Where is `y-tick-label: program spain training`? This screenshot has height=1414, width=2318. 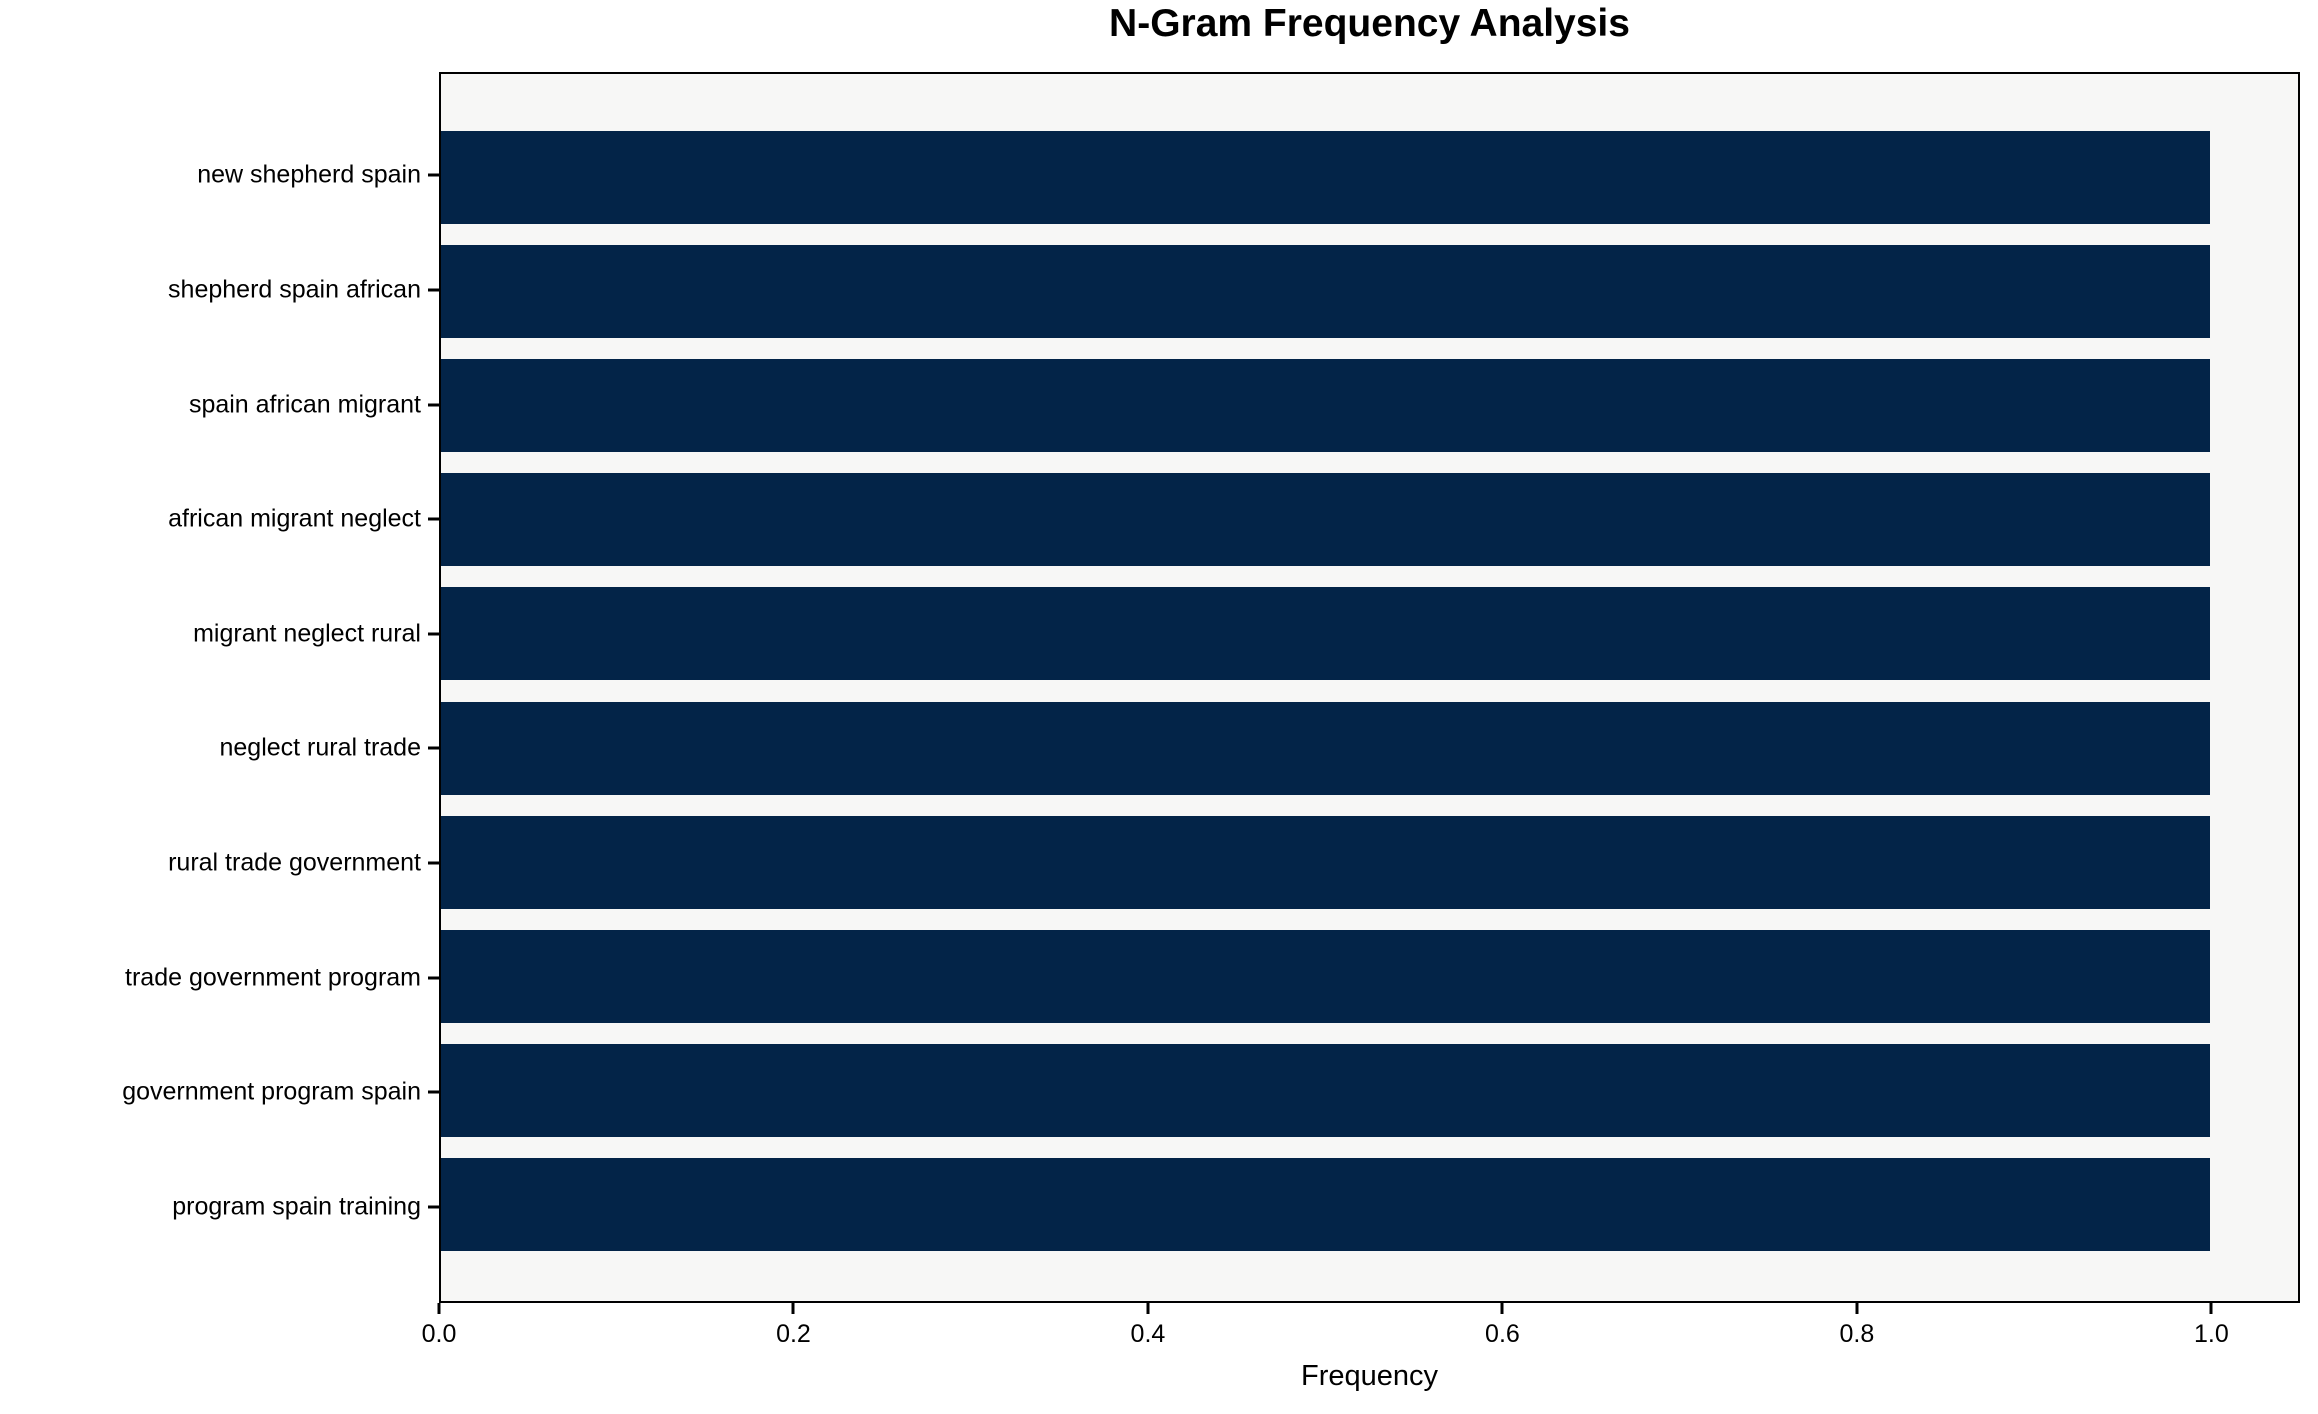 y-tick-label: program spain training is located at coordinates (296, 1206).